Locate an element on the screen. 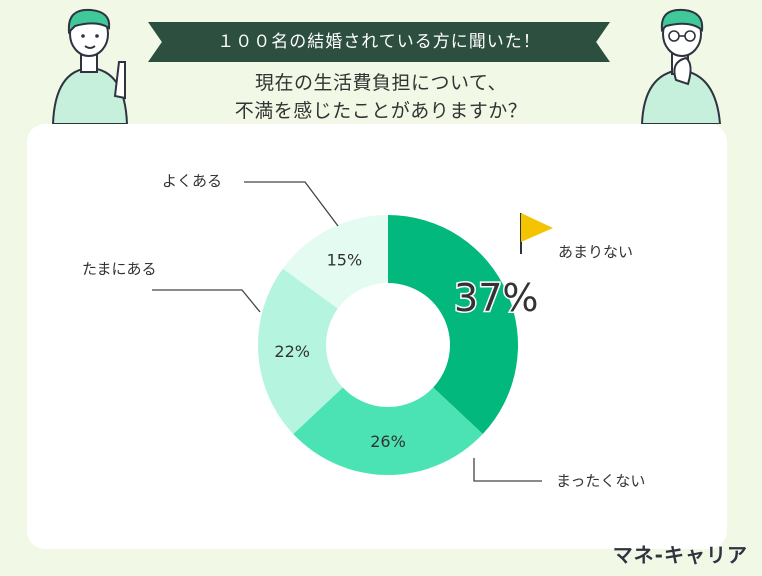  banner-title: １００名の結婚されている方に聞いた！ is located at coordinates (379, 42).